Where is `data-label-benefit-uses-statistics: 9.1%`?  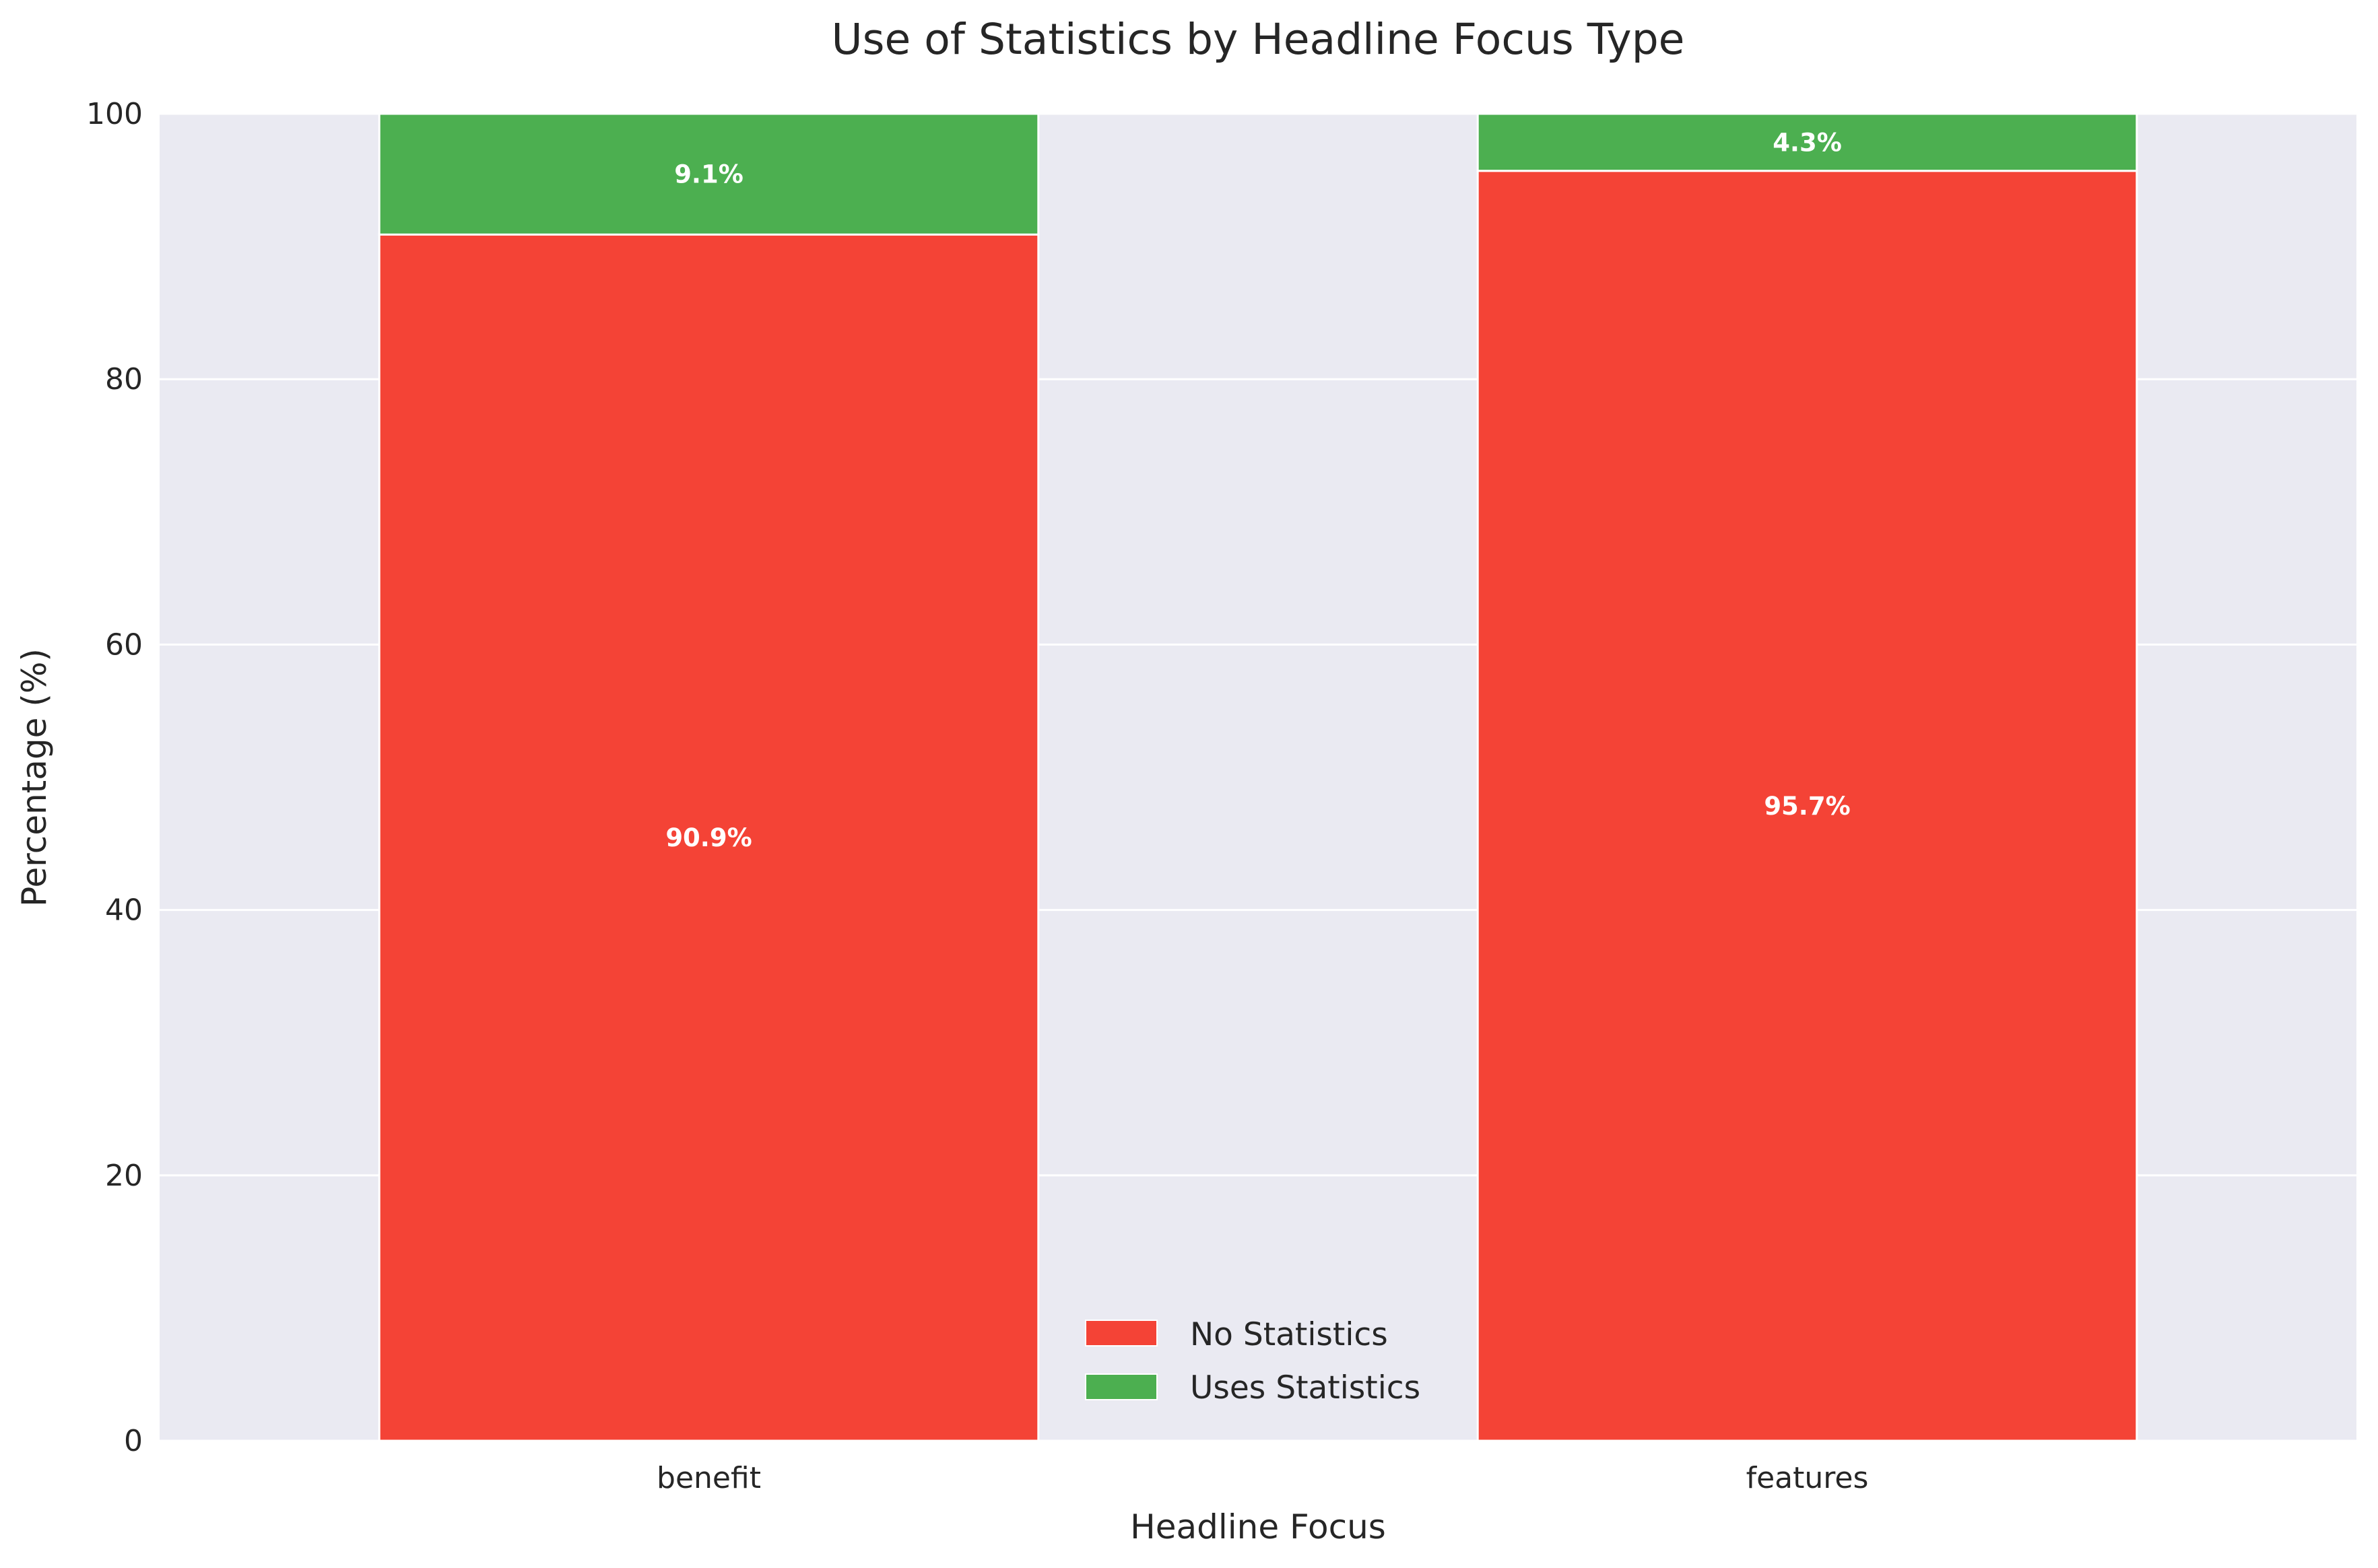
data-label-benefit-uses-statistics: 9.1% is located at coordinates (709, 174).